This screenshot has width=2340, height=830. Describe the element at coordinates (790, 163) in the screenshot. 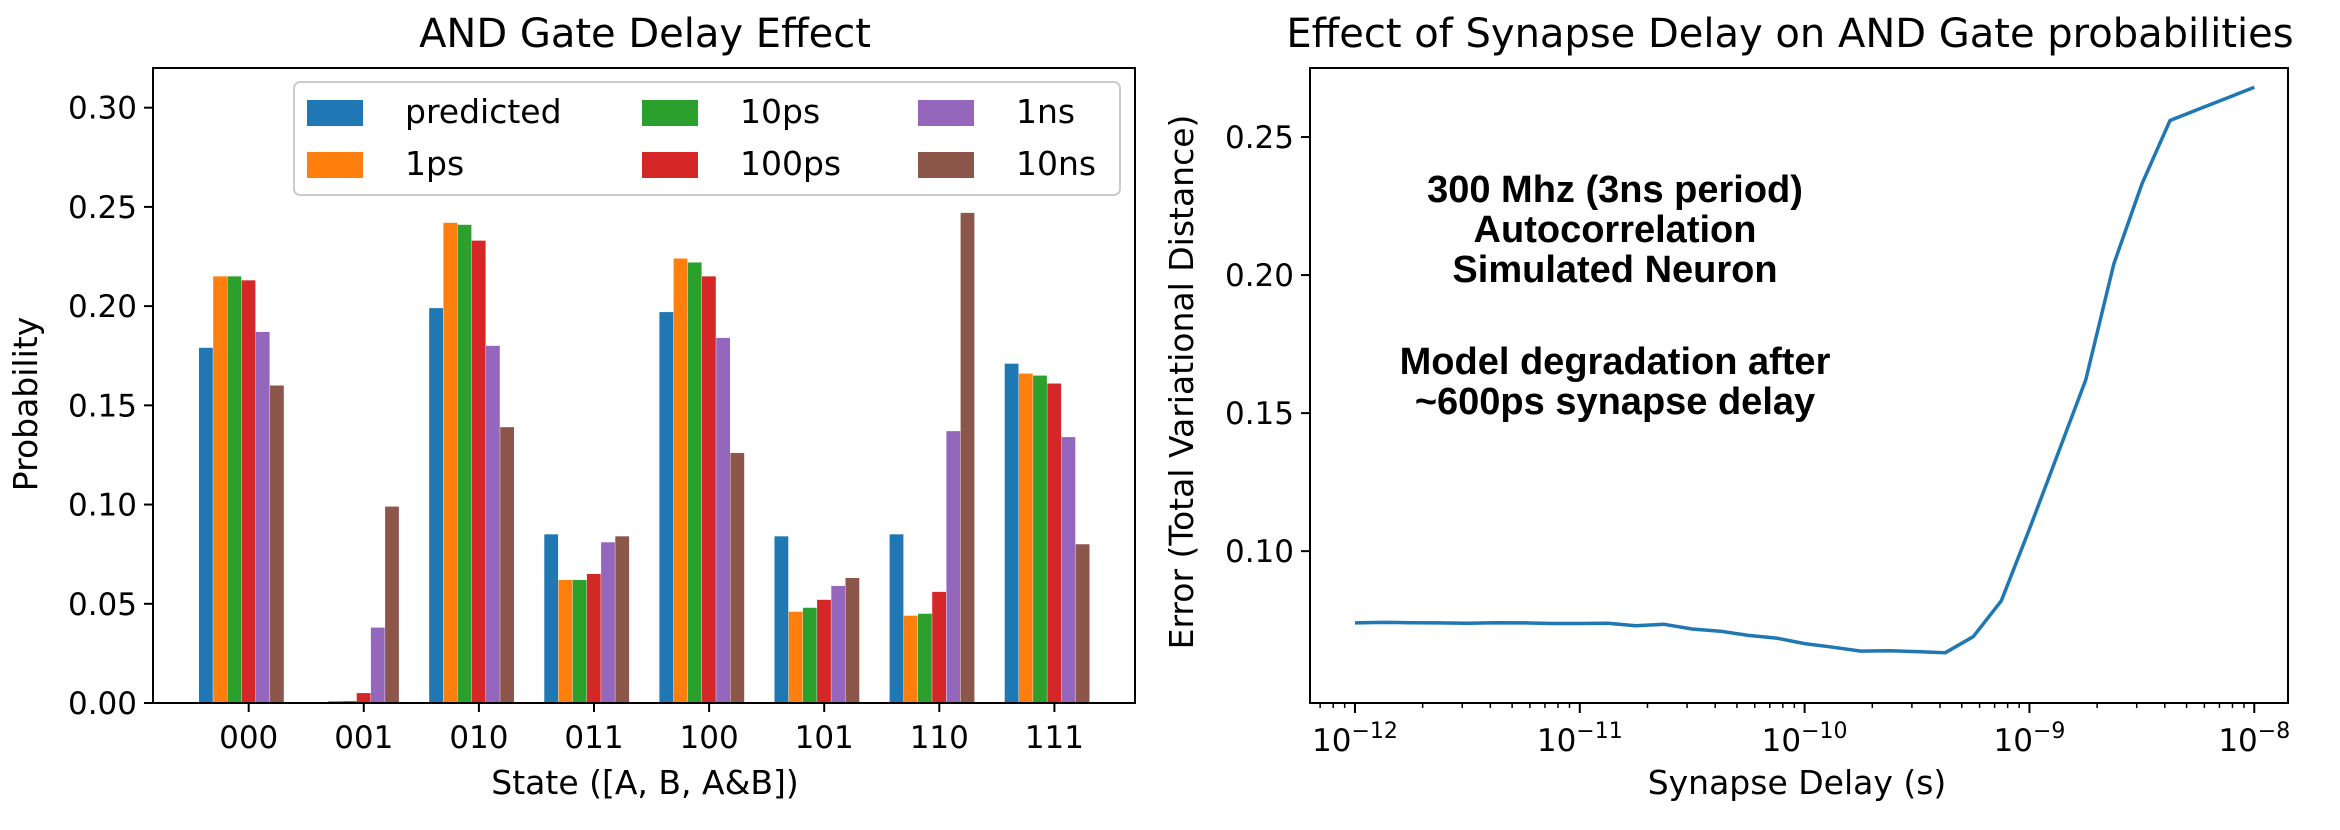

I see `legend-label-100ps: 100ps` at that location.